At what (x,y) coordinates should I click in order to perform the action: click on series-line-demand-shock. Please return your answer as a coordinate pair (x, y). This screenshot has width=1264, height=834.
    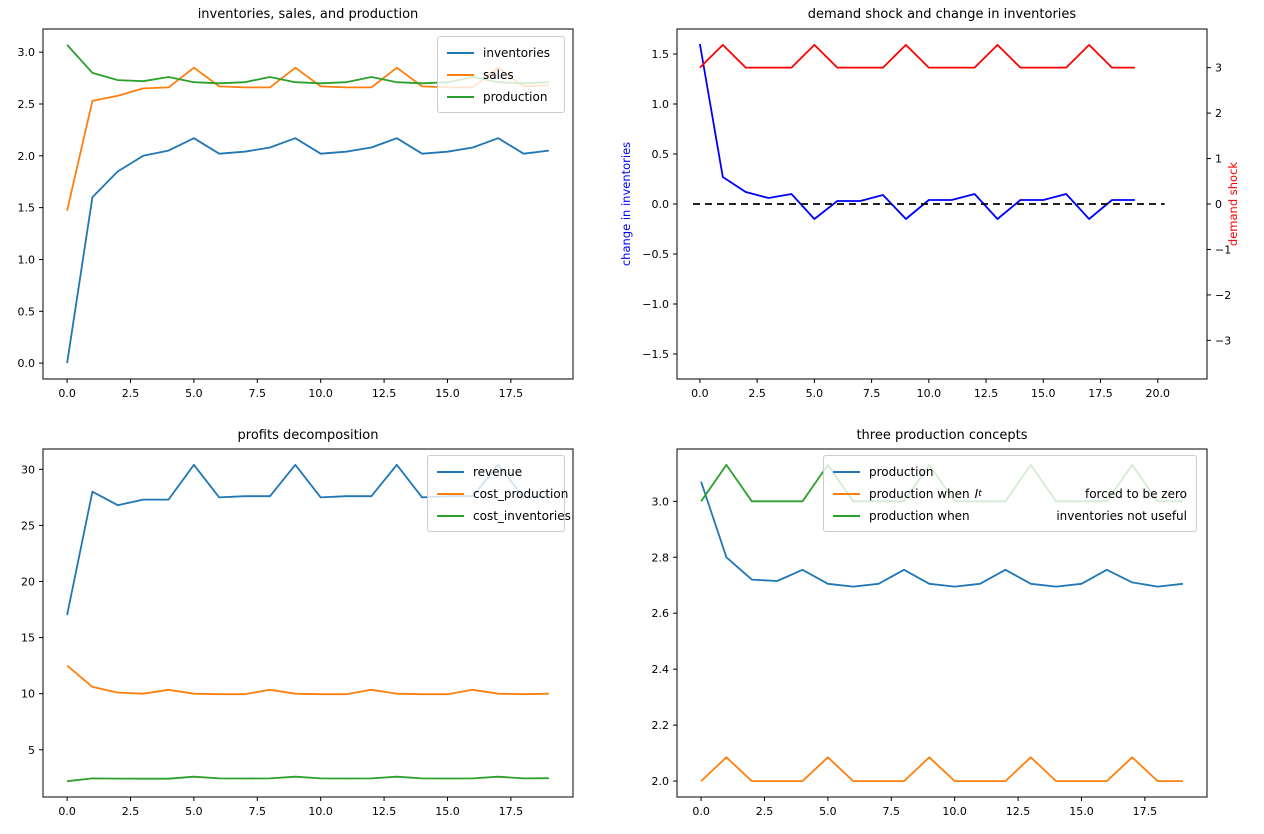
    Looking at the image, I should click on (917, 56).